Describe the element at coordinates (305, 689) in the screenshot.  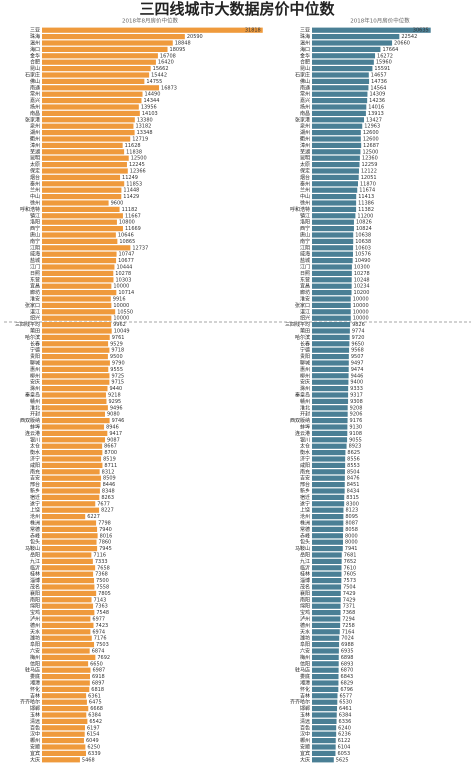
I see `category-label: 怀化` at that location.